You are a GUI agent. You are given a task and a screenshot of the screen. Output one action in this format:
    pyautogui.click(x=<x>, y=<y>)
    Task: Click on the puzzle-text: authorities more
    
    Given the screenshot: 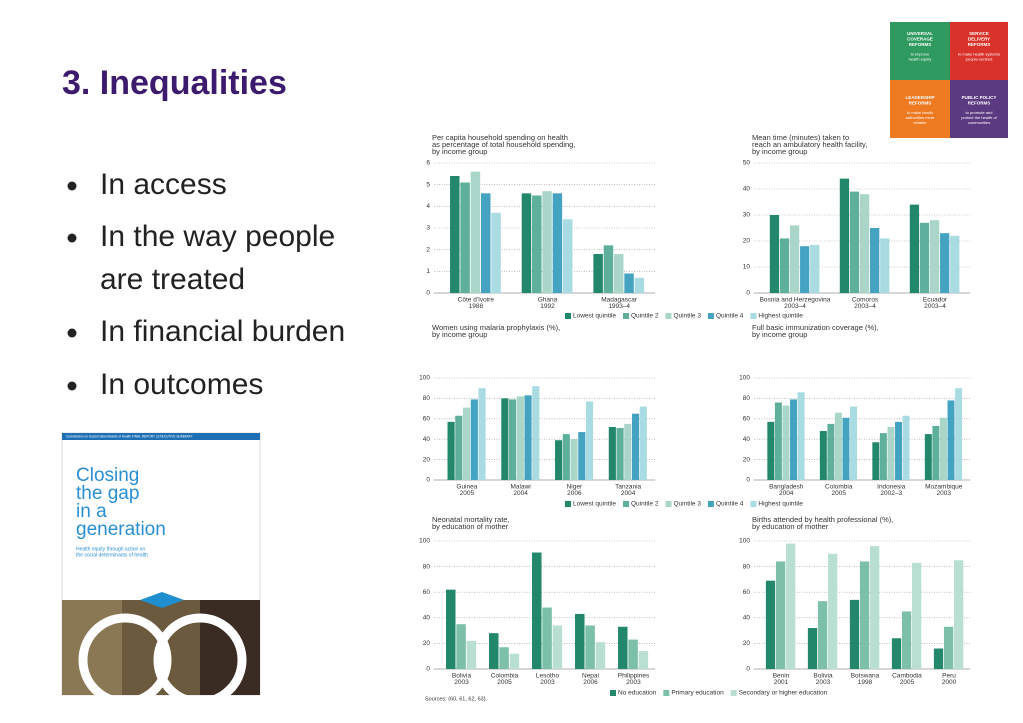 What is the action you would take?
    pyautogui.click(x=920, y=117)
    